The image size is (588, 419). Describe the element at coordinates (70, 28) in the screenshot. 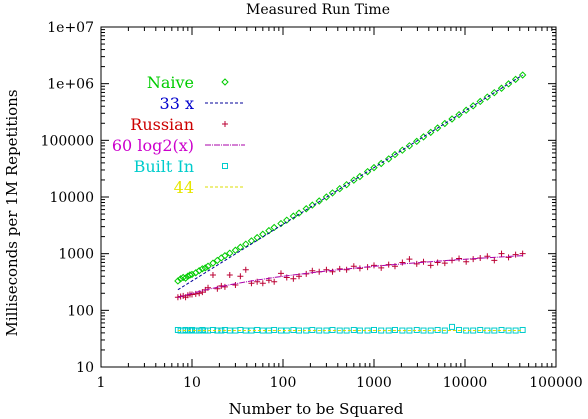

I see `y-tick-label: 1e+07` at that location.